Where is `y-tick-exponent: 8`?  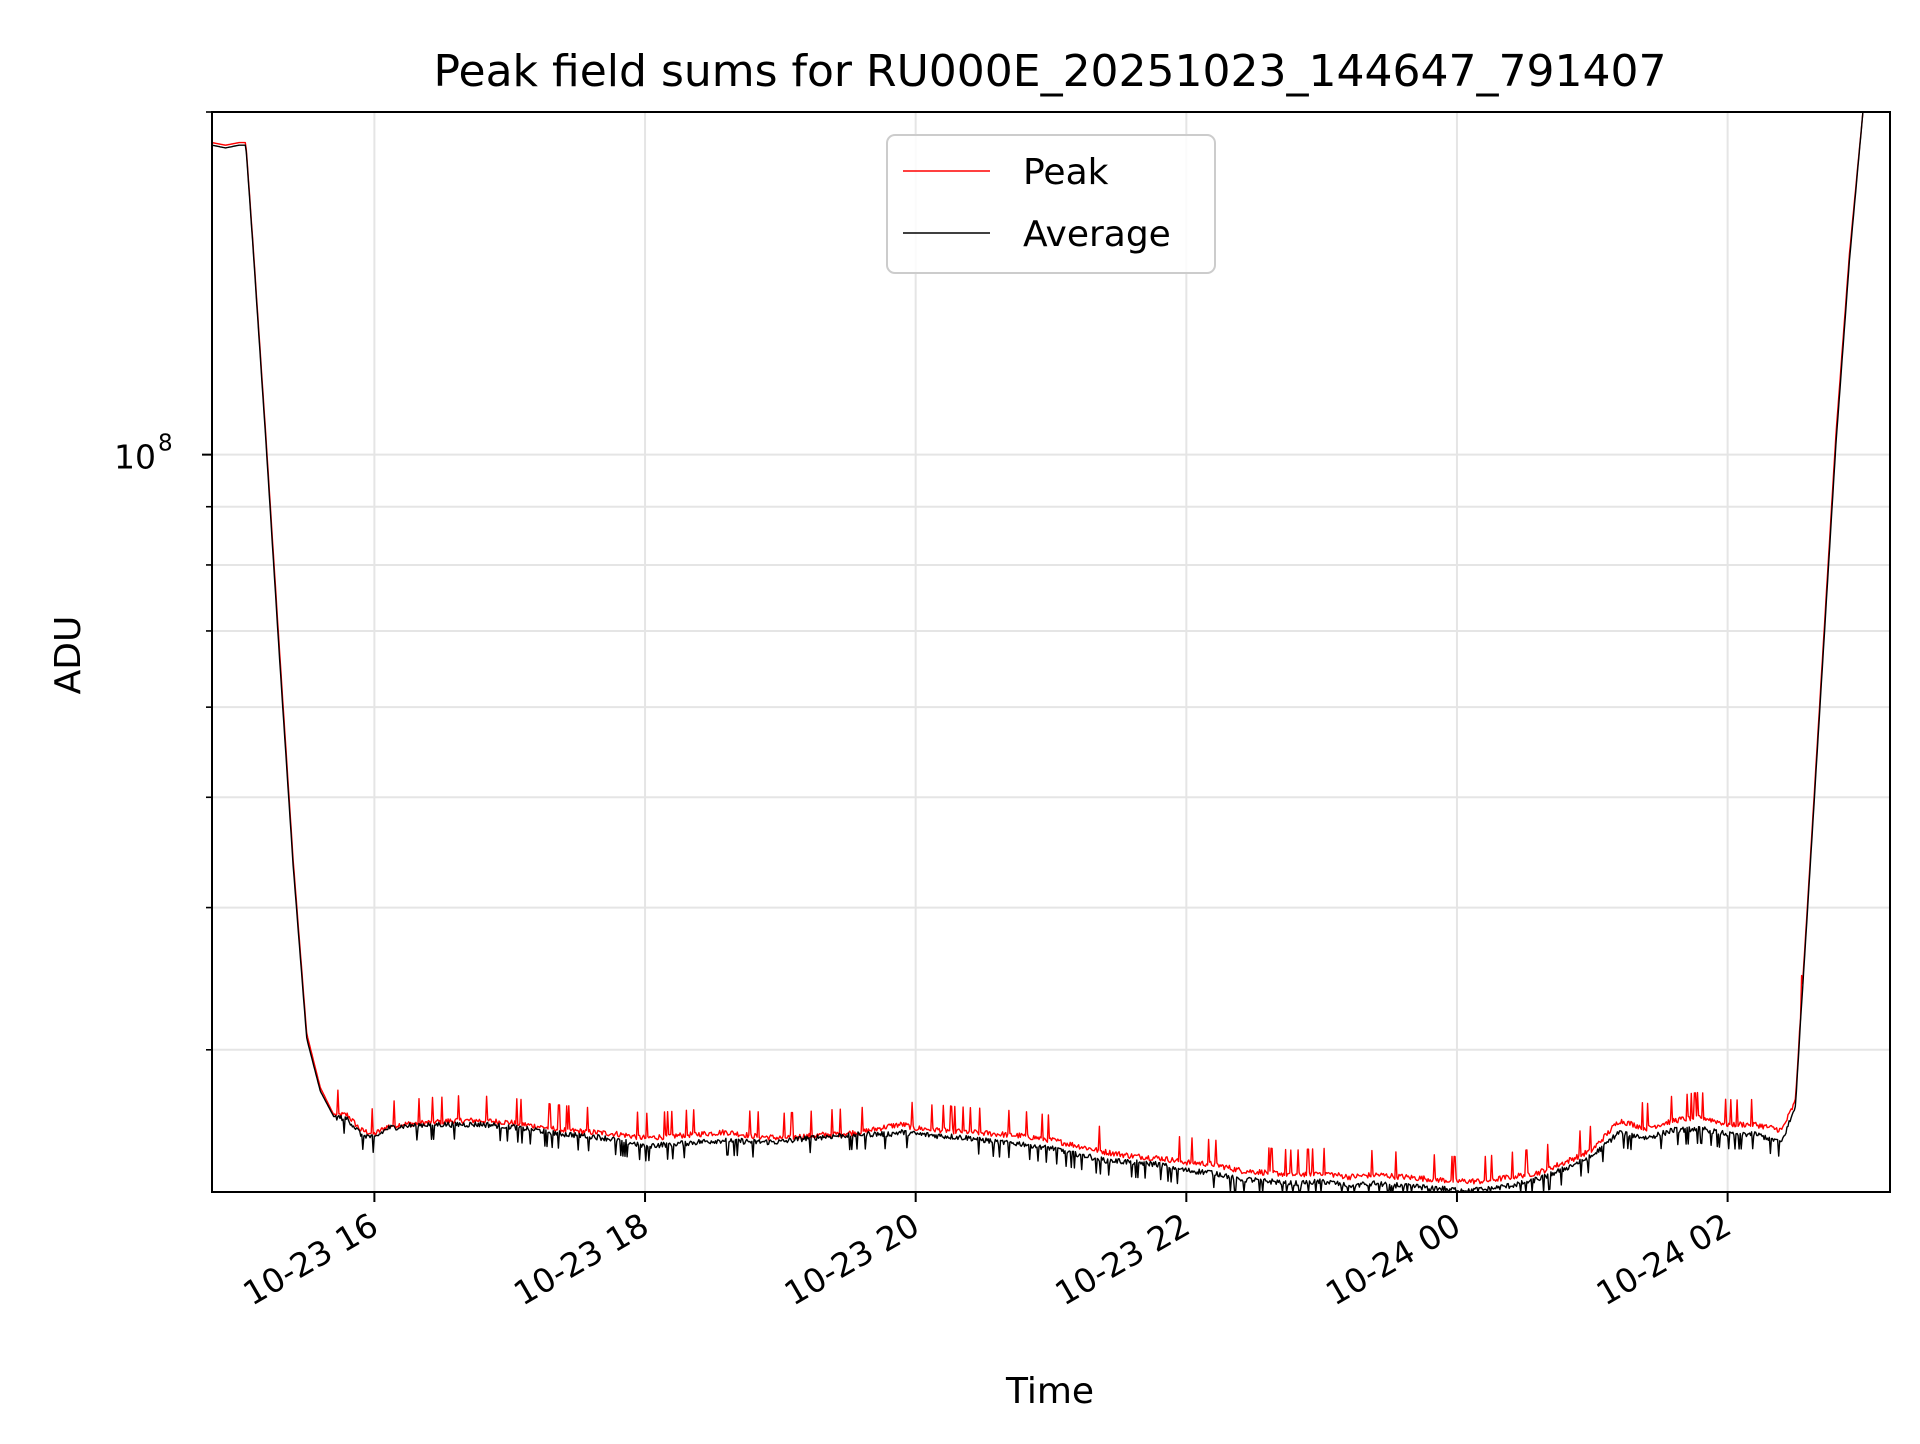
y-tick-exponent: 8 is located at coordinates (165, 444).